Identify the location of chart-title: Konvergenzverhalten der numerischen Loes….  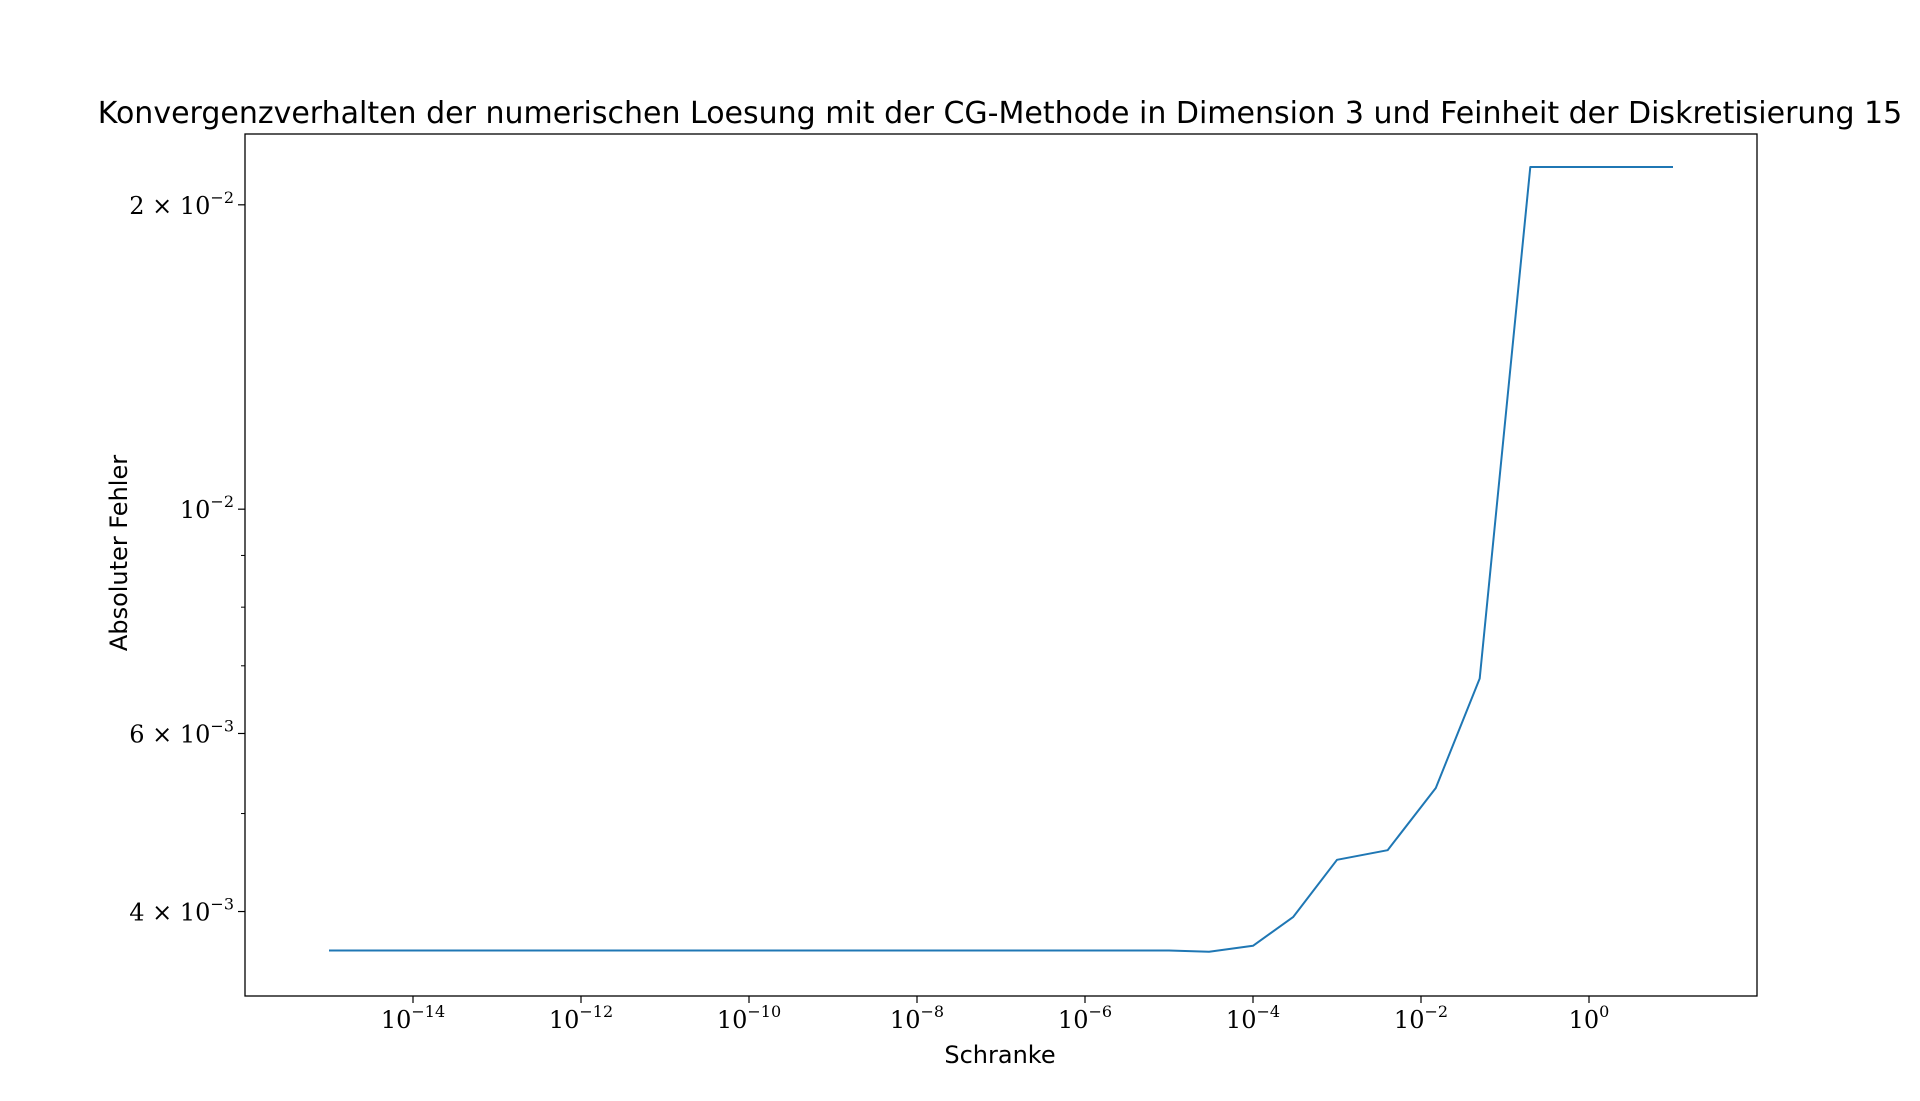
(1000, 113).